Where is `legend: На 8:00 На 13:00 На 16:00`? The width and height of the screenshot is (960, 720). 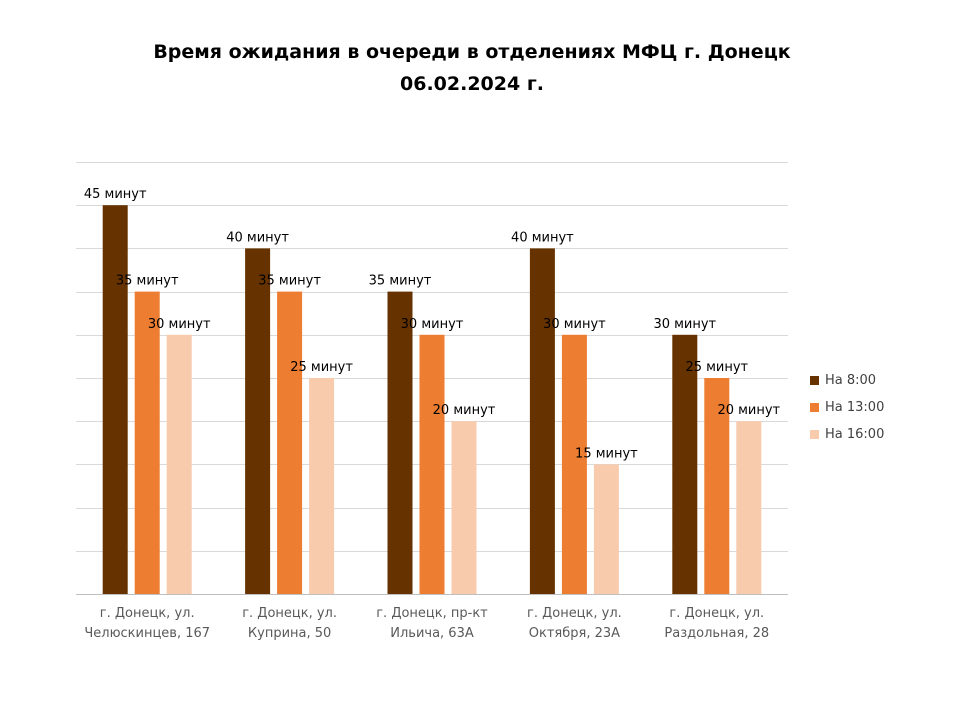 legend: На 8:00 На 13:00 На 16:00 is located at coordinates (847, 407).